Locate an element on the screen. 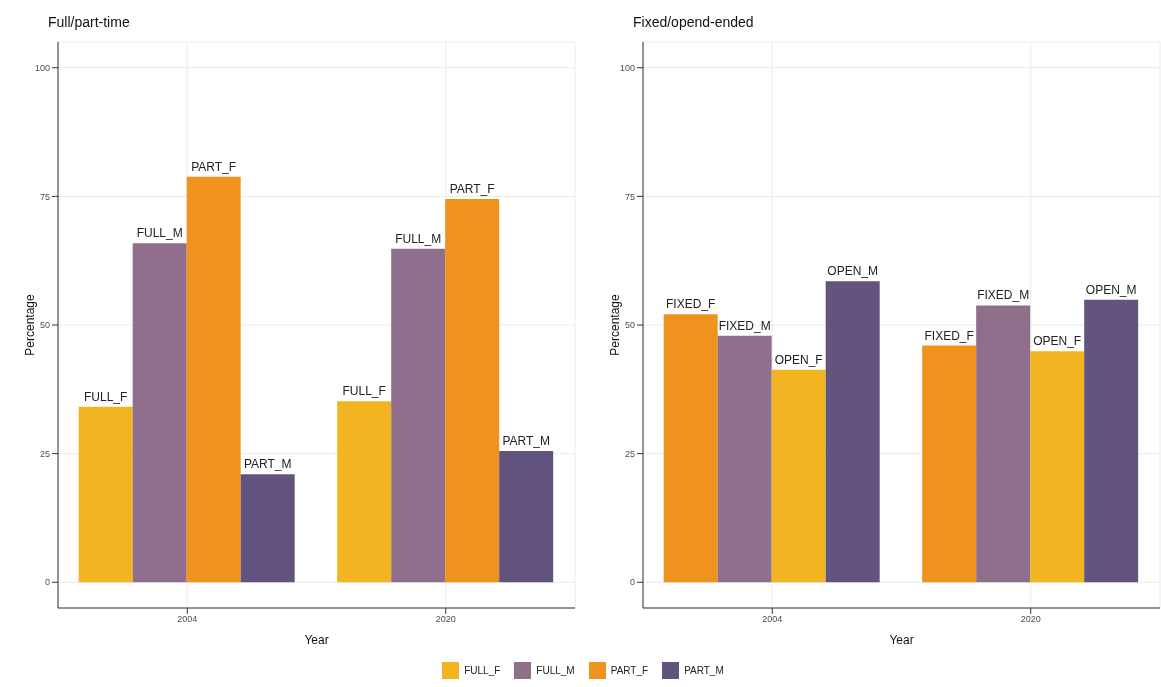  legend-label: PART_M is located at coordinates (704, 670).